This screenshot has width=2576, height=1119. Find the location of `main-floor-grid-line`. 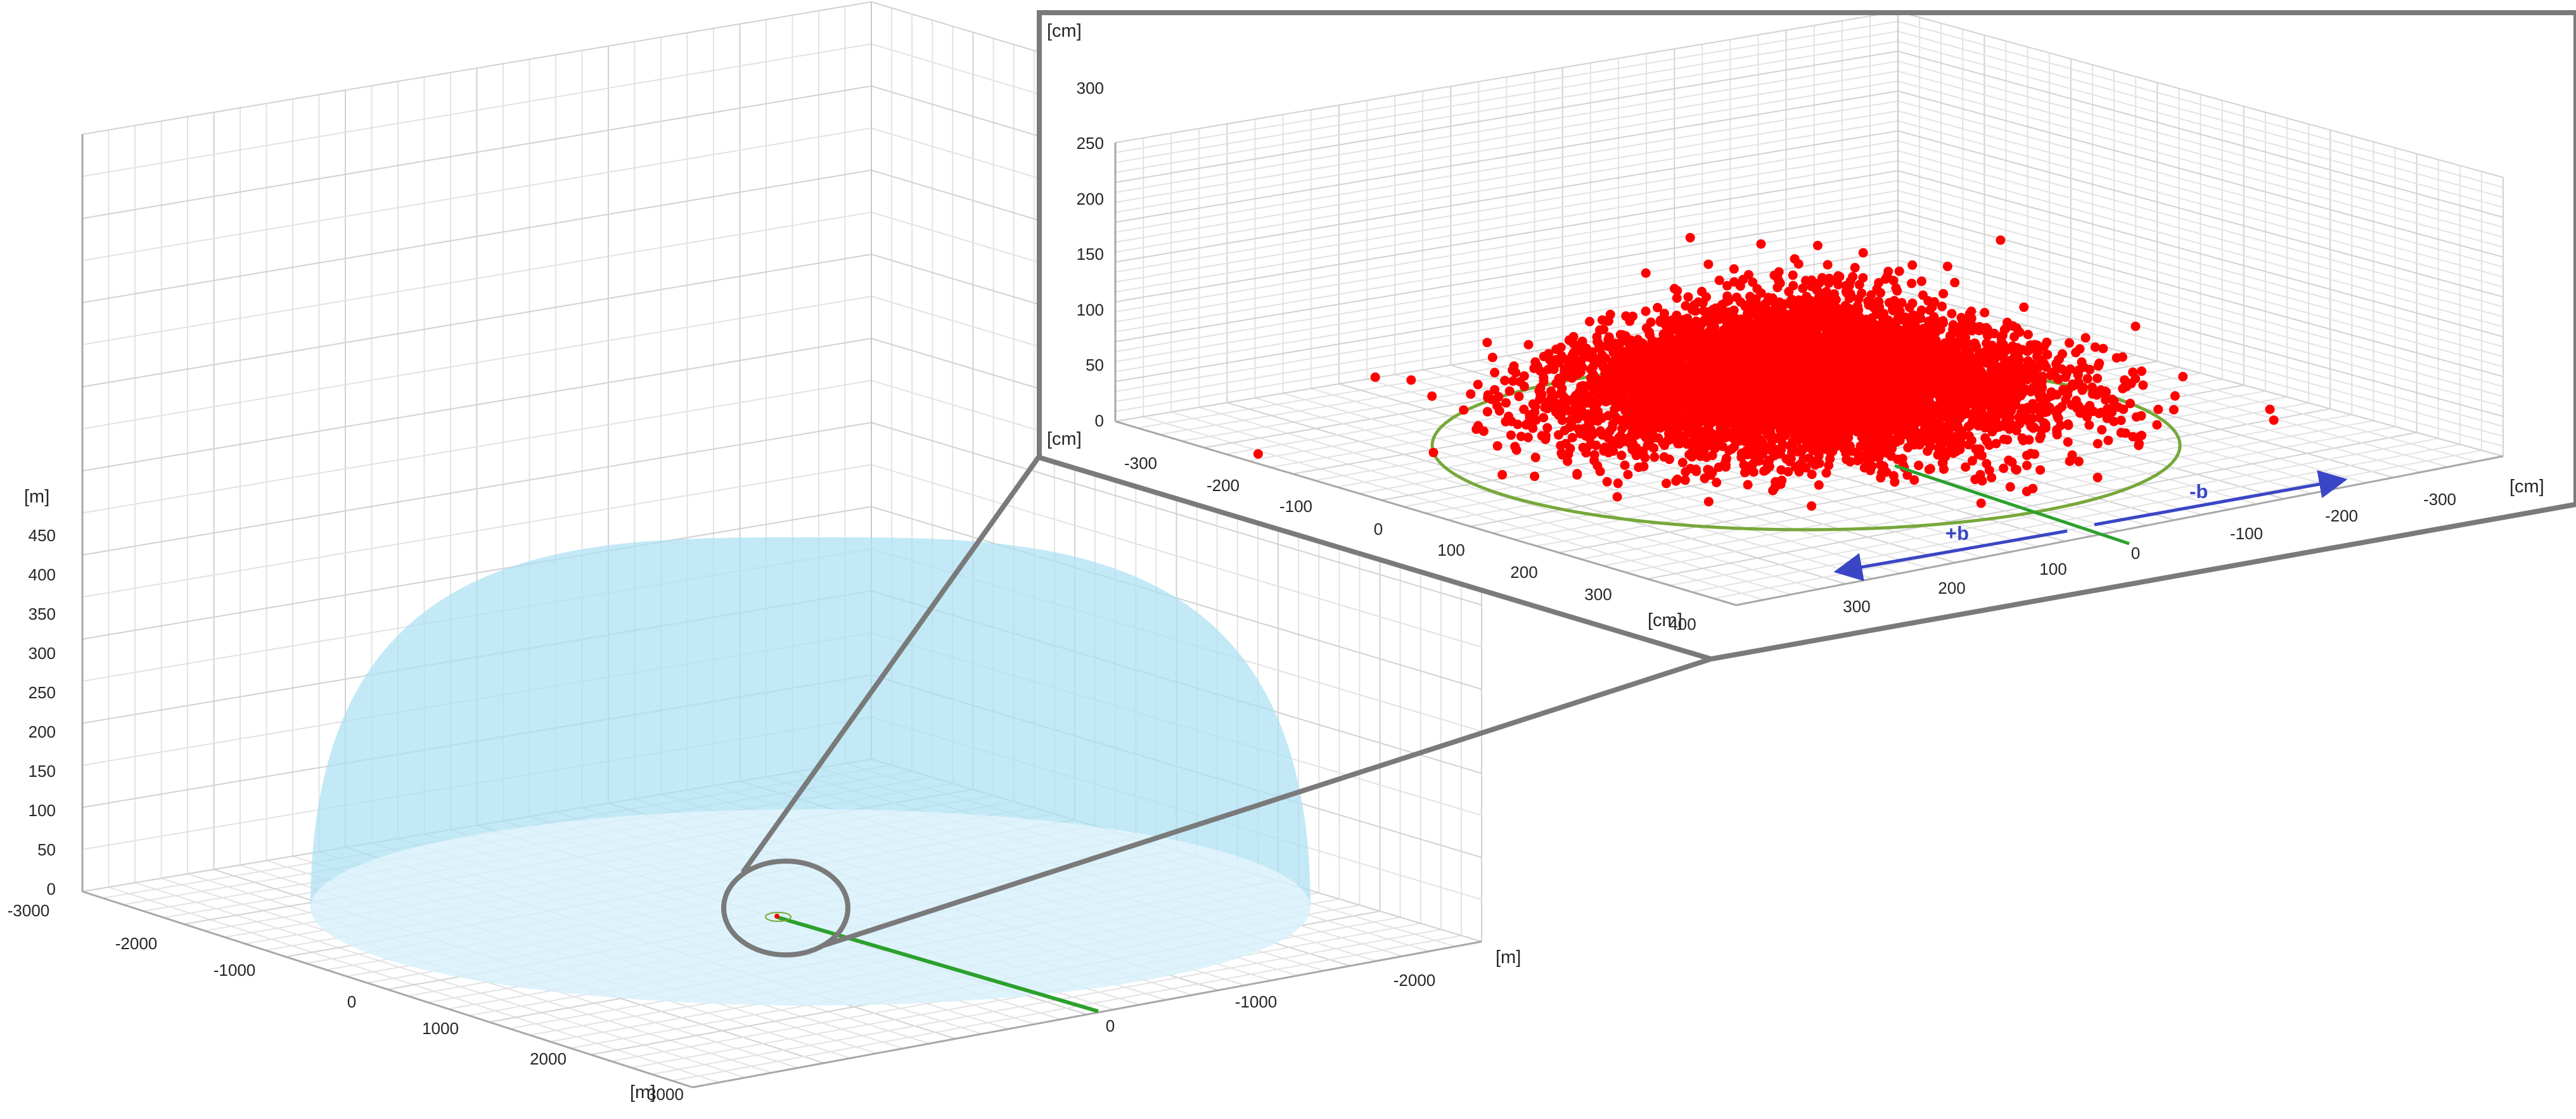

main-floor-grid-line is located at coordinates (1046, 1001).